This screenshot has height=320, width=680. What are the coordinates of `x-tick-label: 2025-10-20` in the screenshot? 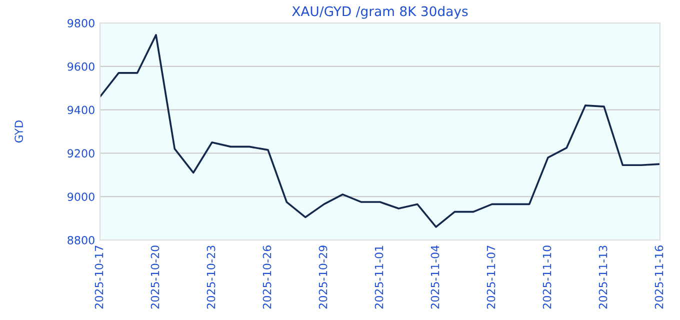 It's located at (155, 277).